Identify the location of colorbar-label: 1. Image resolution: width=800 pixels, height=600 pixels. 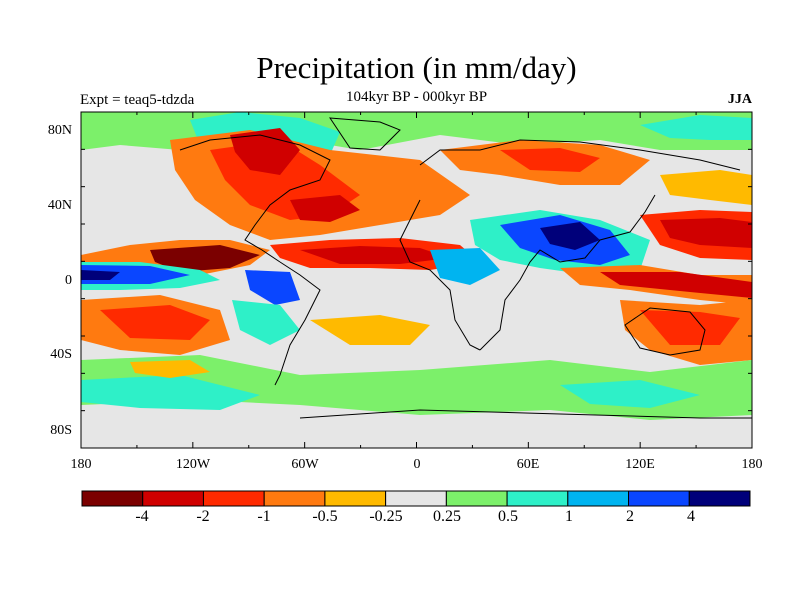
(569, 516).